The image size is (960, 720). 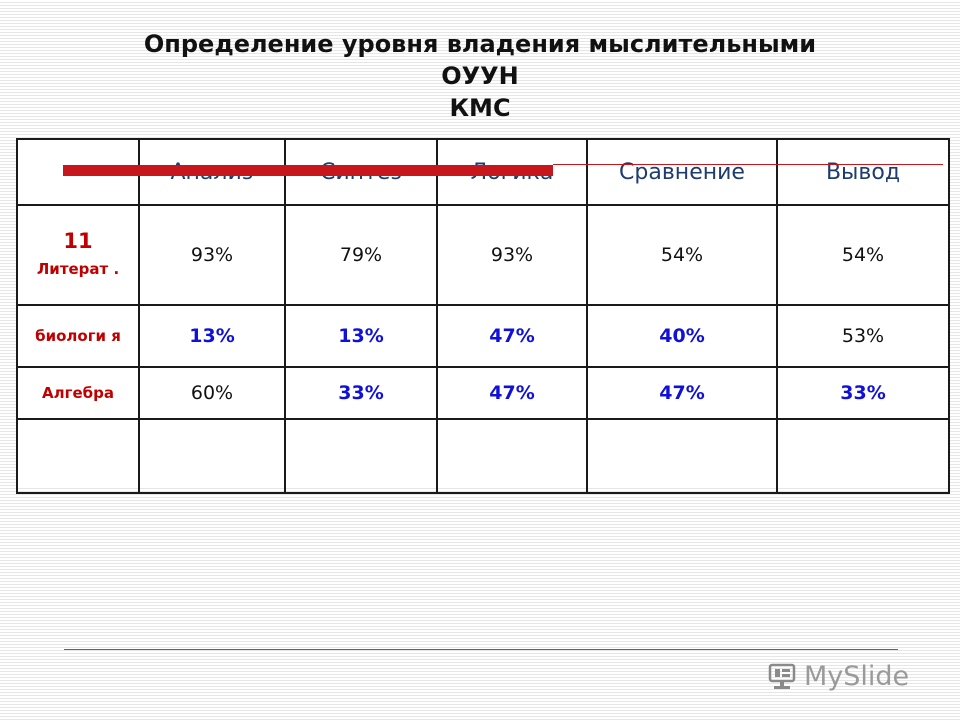 What do you see at coordinates (308, 170) in the screenshot?
I see `red-accent-bar` at bounding box center [308, 170].